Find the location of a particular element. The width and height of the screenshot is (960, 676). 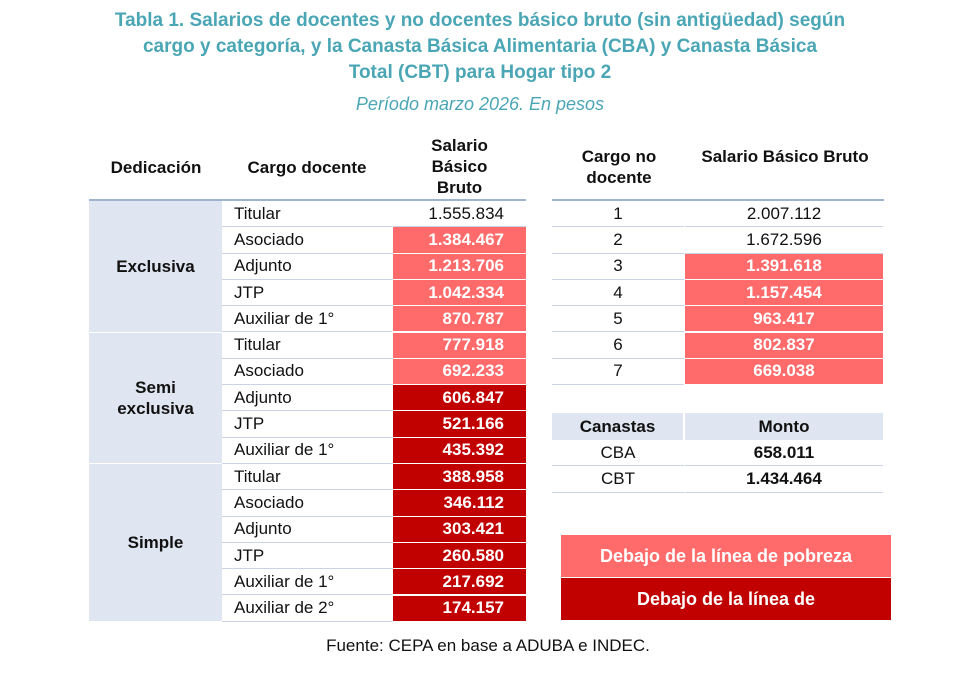

salario-docente-cell: 303.421 is located at coordinates (459, 529).